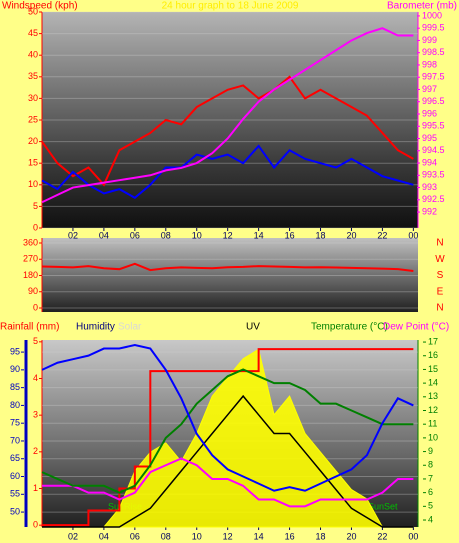 Image resolution: width=459 pixels, height=543 pixels. What do you see at coordinates (422, 6) in the screenshot?
I see `y2-axis-label: Barometer (mb)` at bounding box center [422, 6].